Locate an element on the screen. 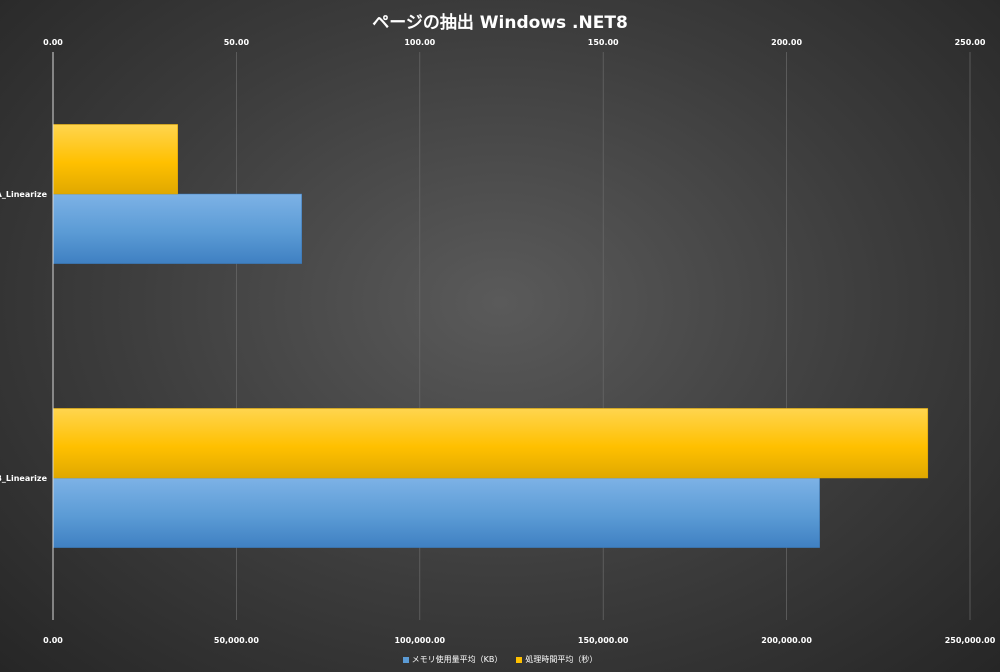 The image size is (1000, 672). legend-label-time: 処理時間平均（秒） is located at coordinates (561, 659).